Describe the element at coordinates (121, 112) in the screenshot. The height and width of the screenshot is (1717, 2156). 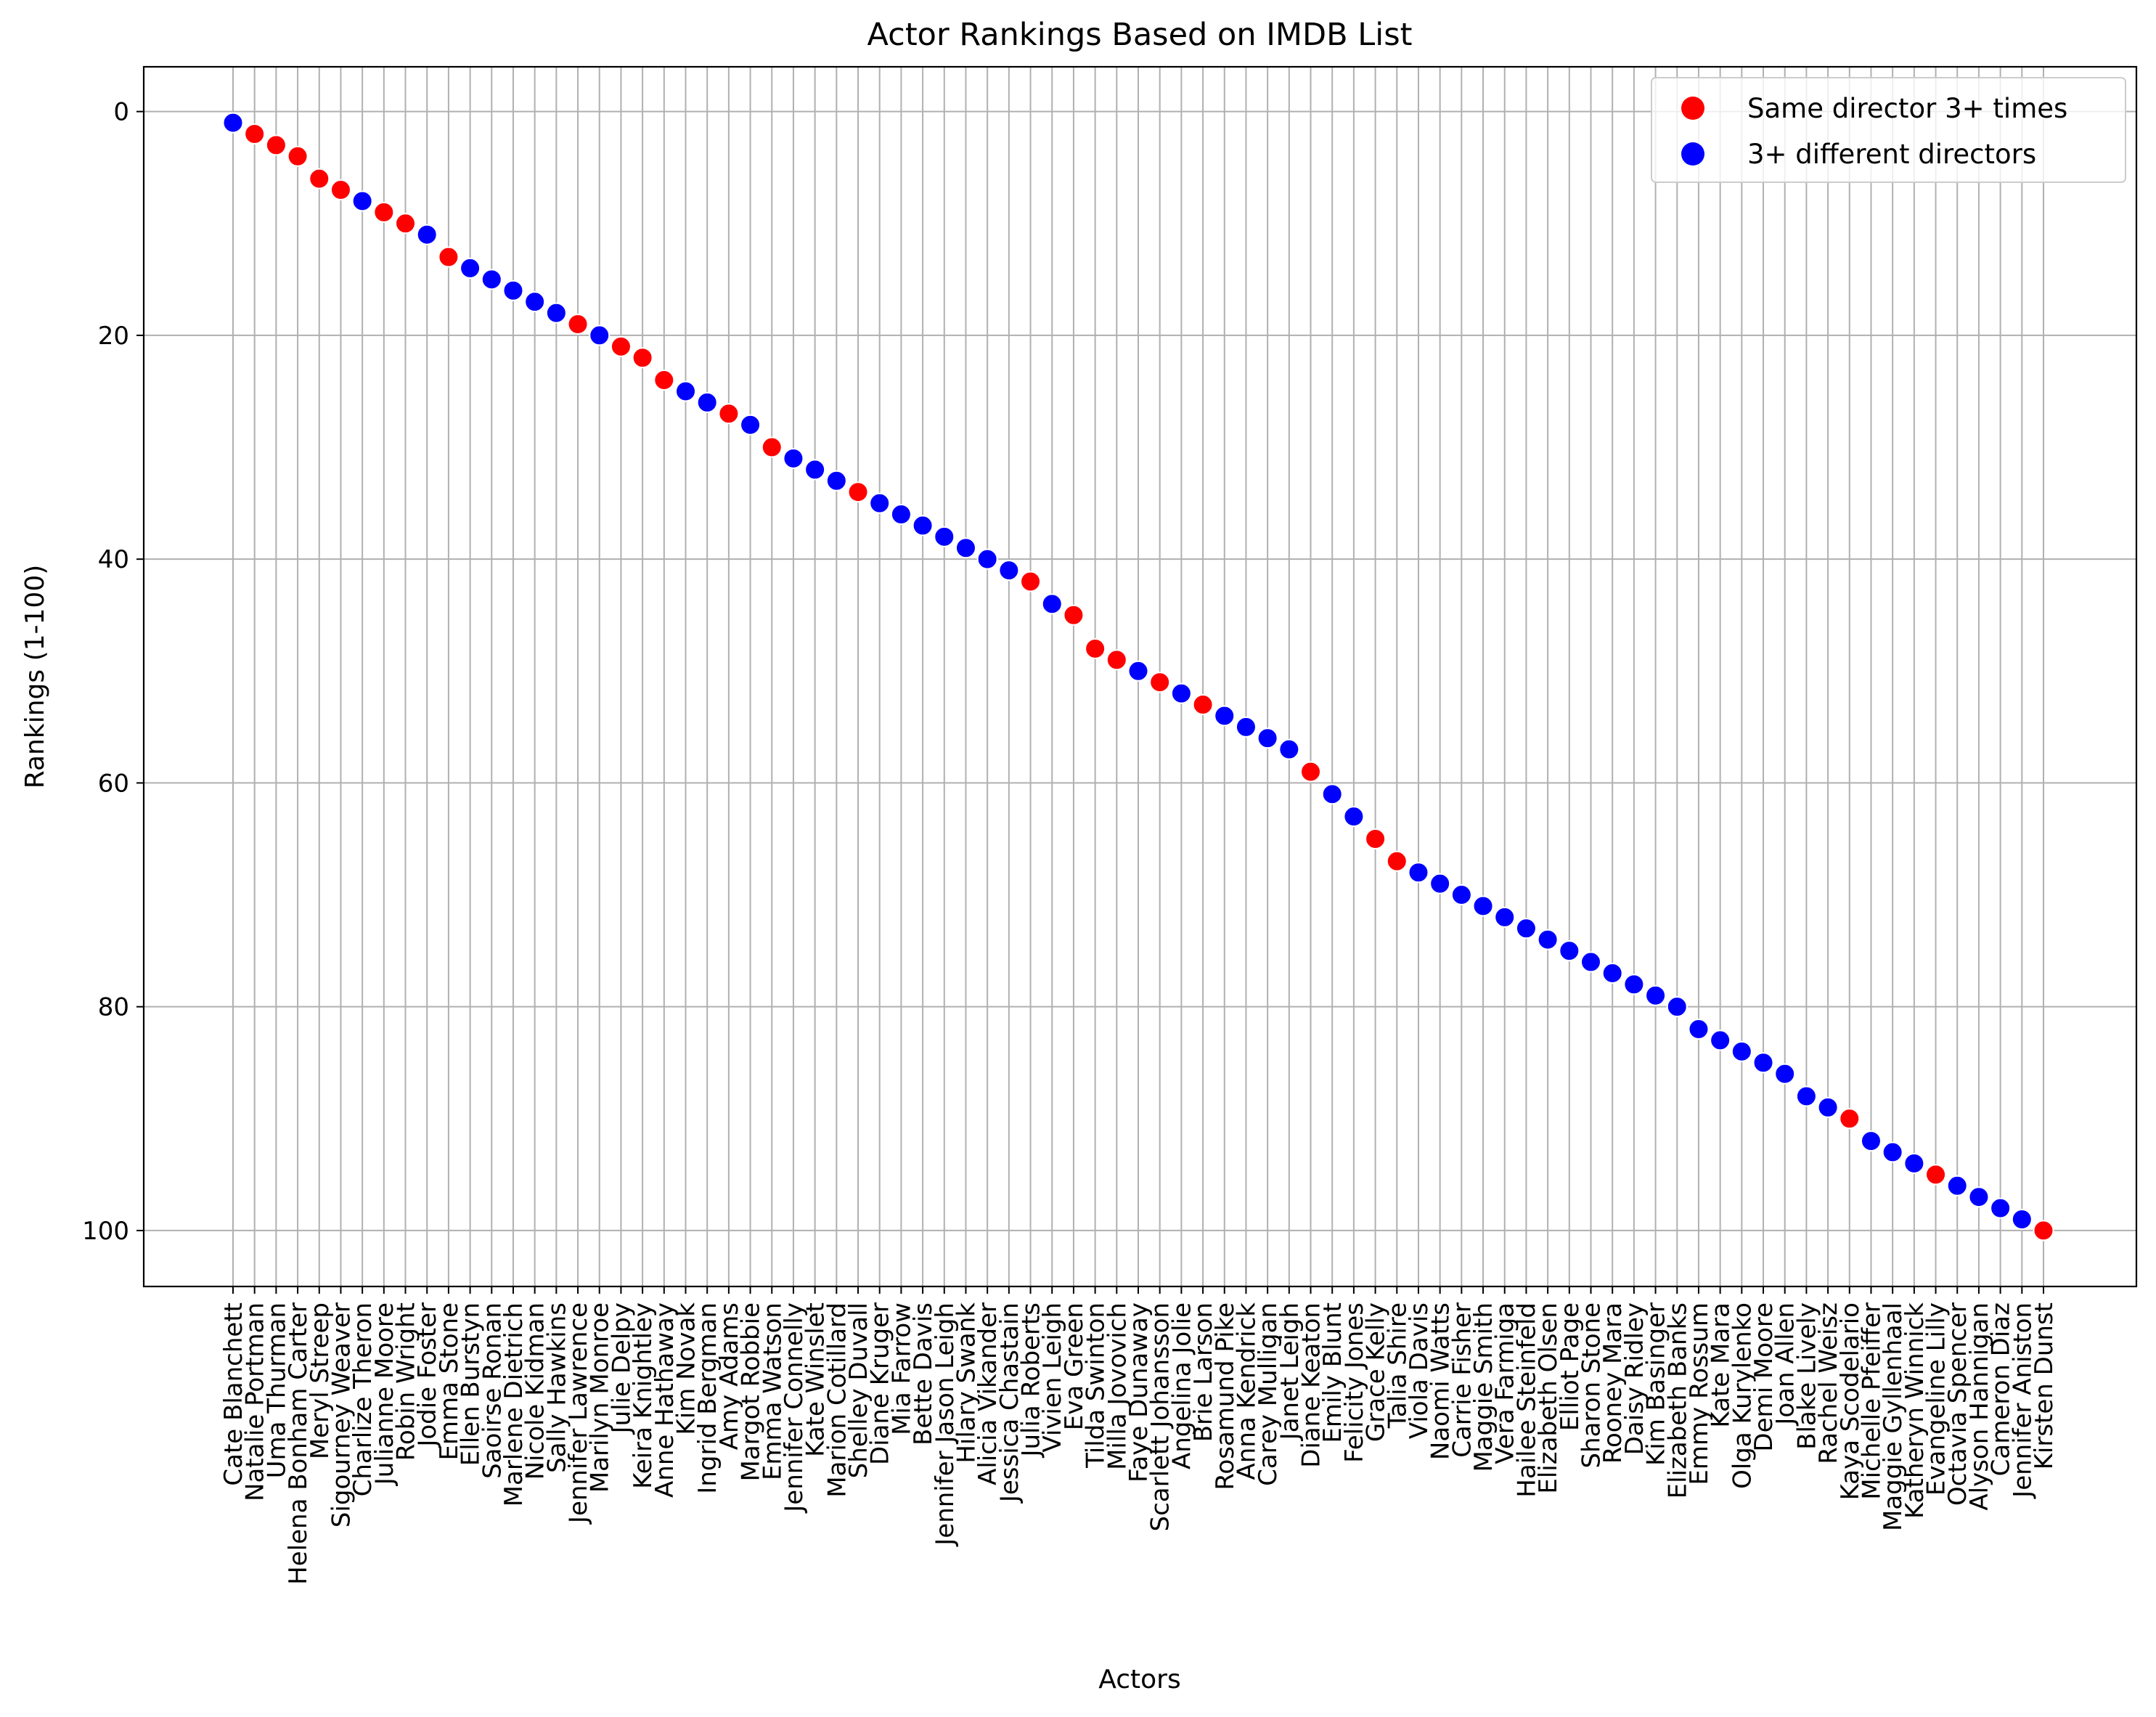
I see `y-tick-label: 0` at that location.